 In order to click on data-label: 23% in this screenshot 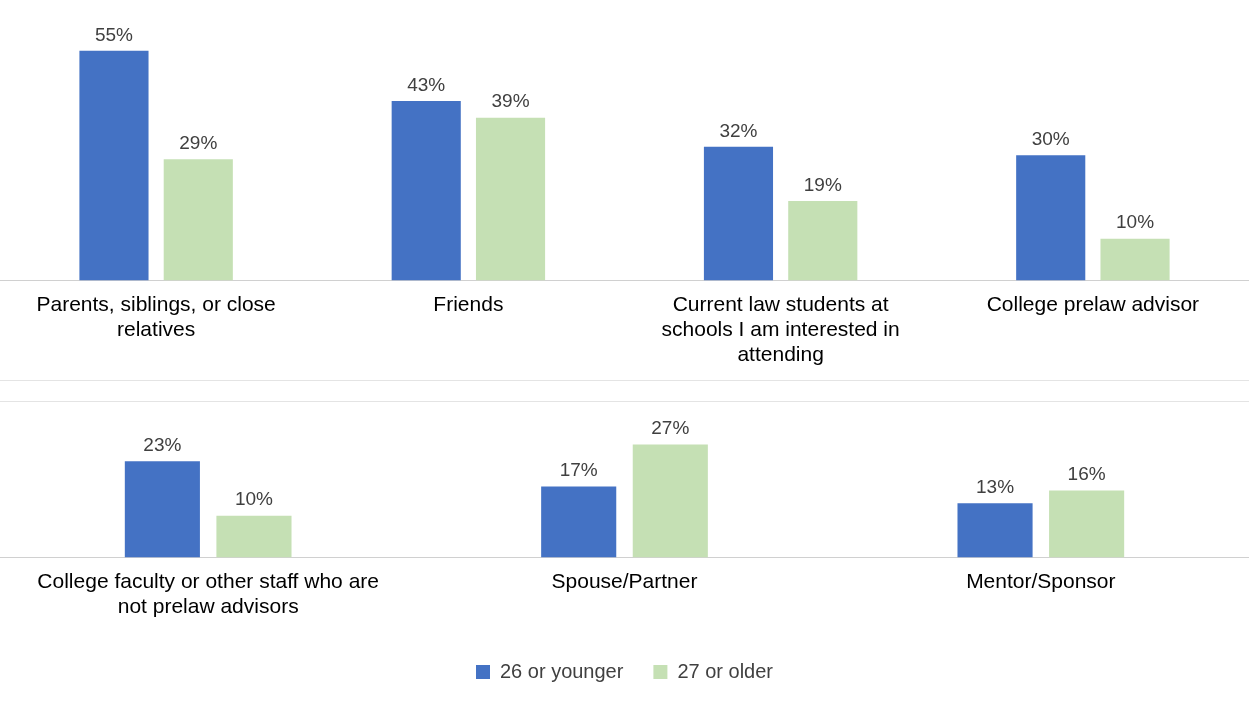, I will do `click(162, 445)`.